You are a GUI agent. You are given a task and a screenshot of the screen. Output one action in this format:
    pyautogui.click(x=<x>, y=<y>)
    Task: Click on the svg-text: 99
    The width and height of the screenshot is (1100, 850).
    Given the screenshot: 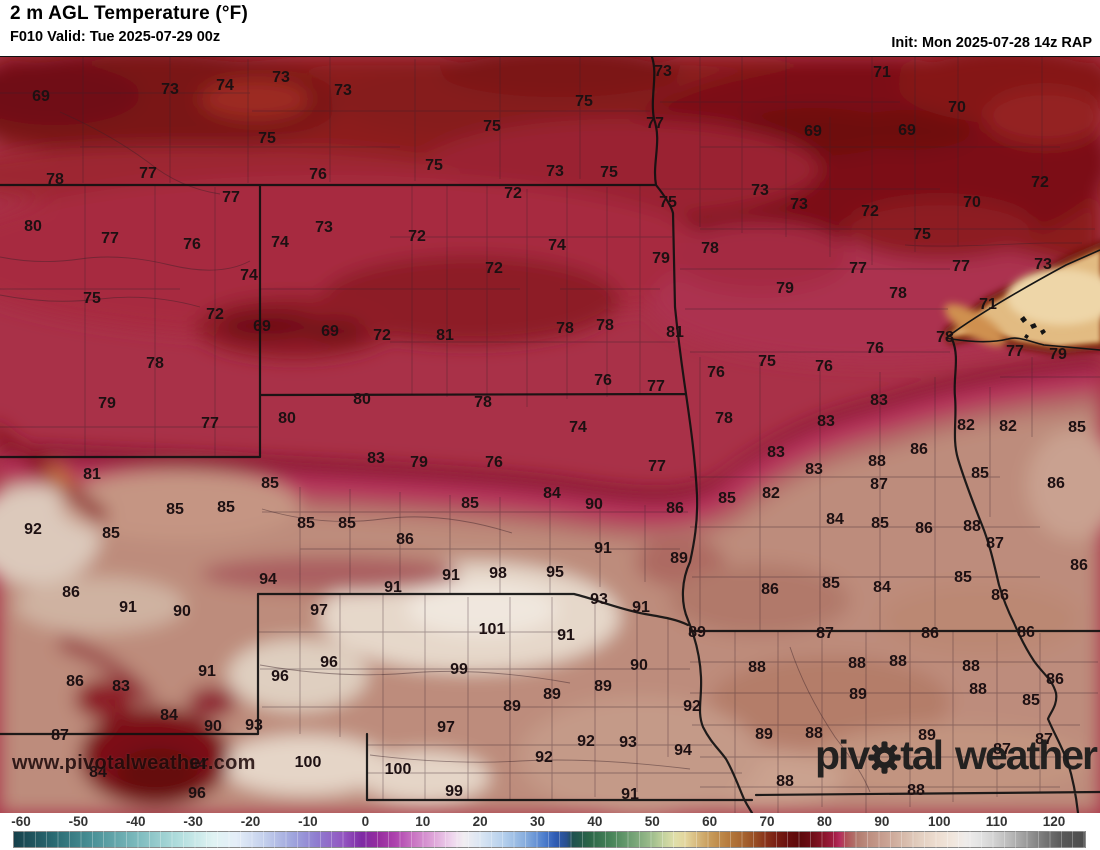 What is the action you would take?
    pyautogui.click(x=454, y=791)
    